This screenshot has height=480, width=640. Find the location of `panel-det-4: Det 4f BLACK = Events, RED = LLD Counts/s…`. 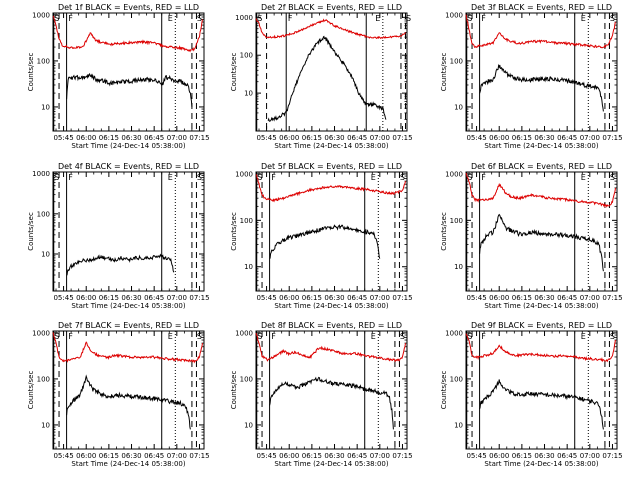

panel-det-4: Det 4f BLACK = Events, RED = LLD Counts/s… is located at coordinates (118, 236).